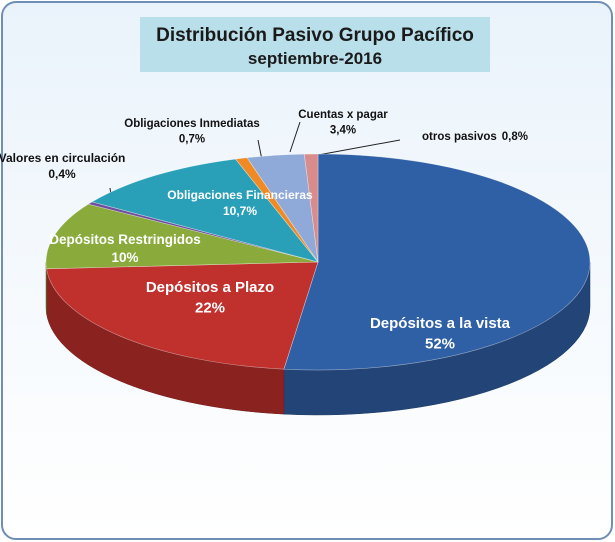  Describe the element at coordinates (62, 166) in the screenshot. I see `data-label: Valores en circulación 0,4%` at that location.